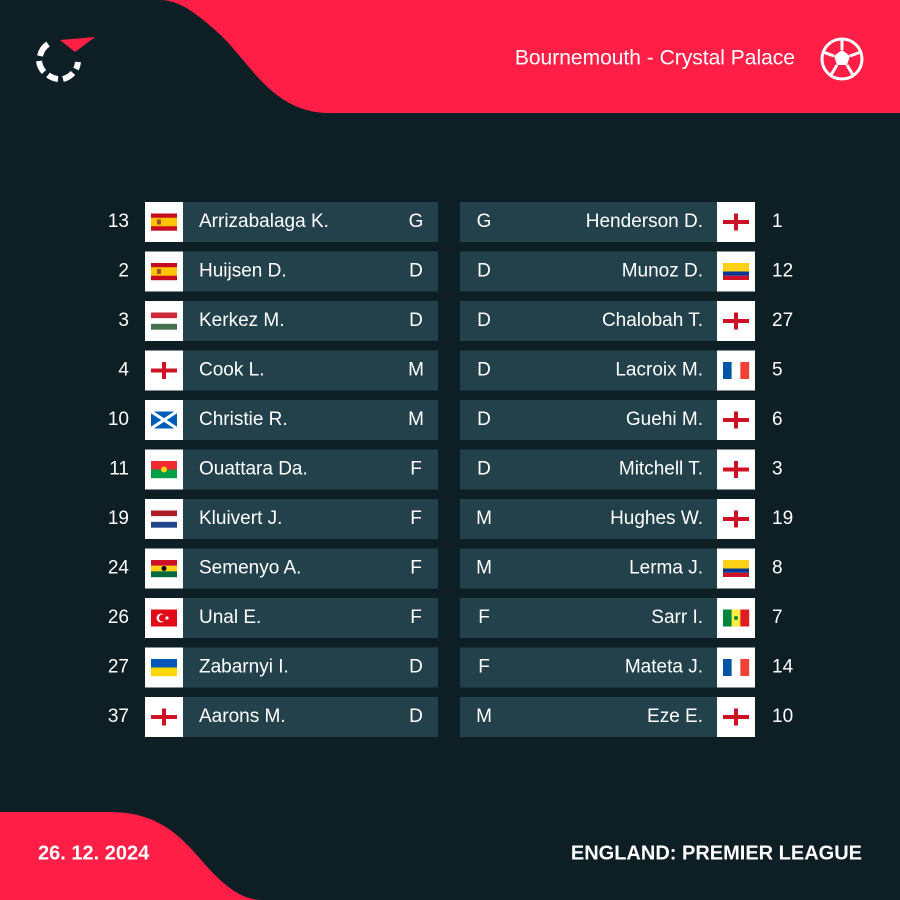 The width and height of the screenshot is (900, 900). Describe the element at coordinates (118, 518) in the screenshot. I see `player-number: 19` at that location.